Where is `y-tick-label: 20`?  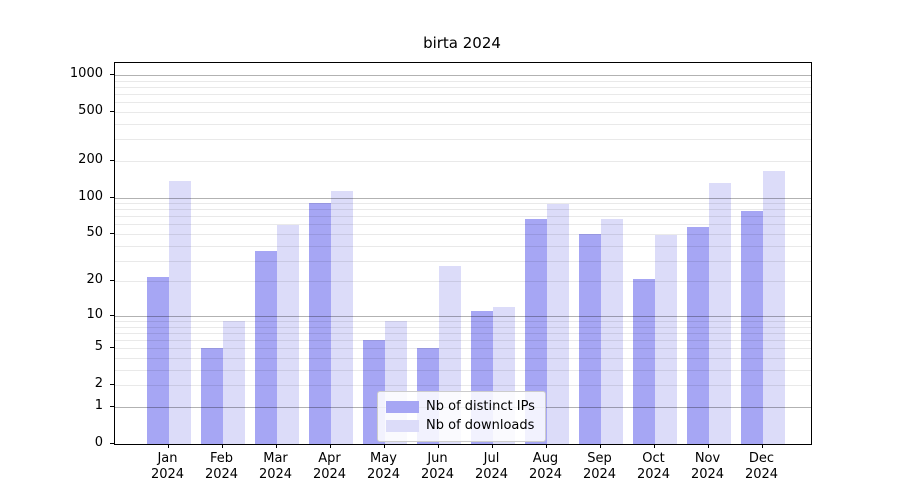
y-tick-label: 20 is located at coordinates (94, 280).